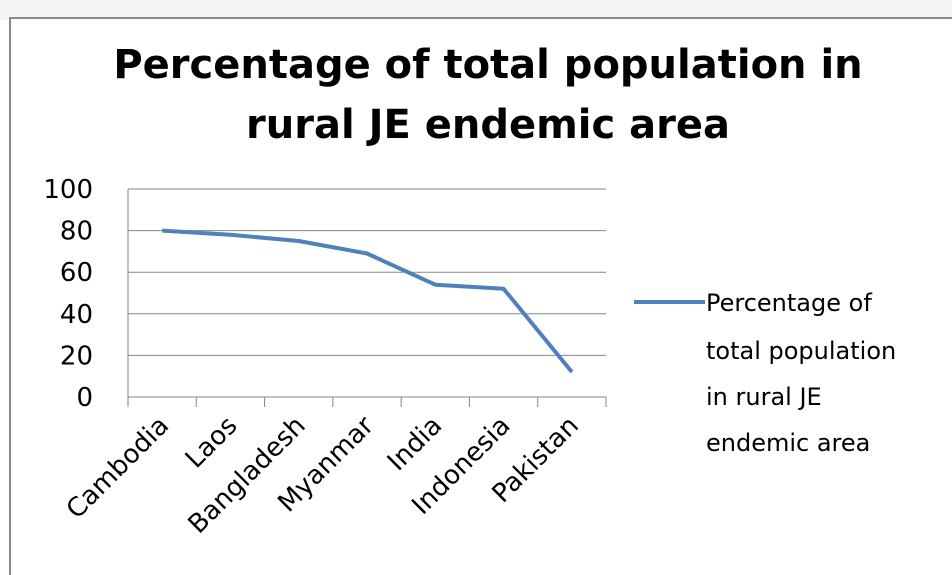 This screenshot has width=952, height=575. What do you see at coordinates (68, 294) in the screenshot?
I see `y-tick-labels: 100 80 60 40 20 0` at bounding box center [68, 294].